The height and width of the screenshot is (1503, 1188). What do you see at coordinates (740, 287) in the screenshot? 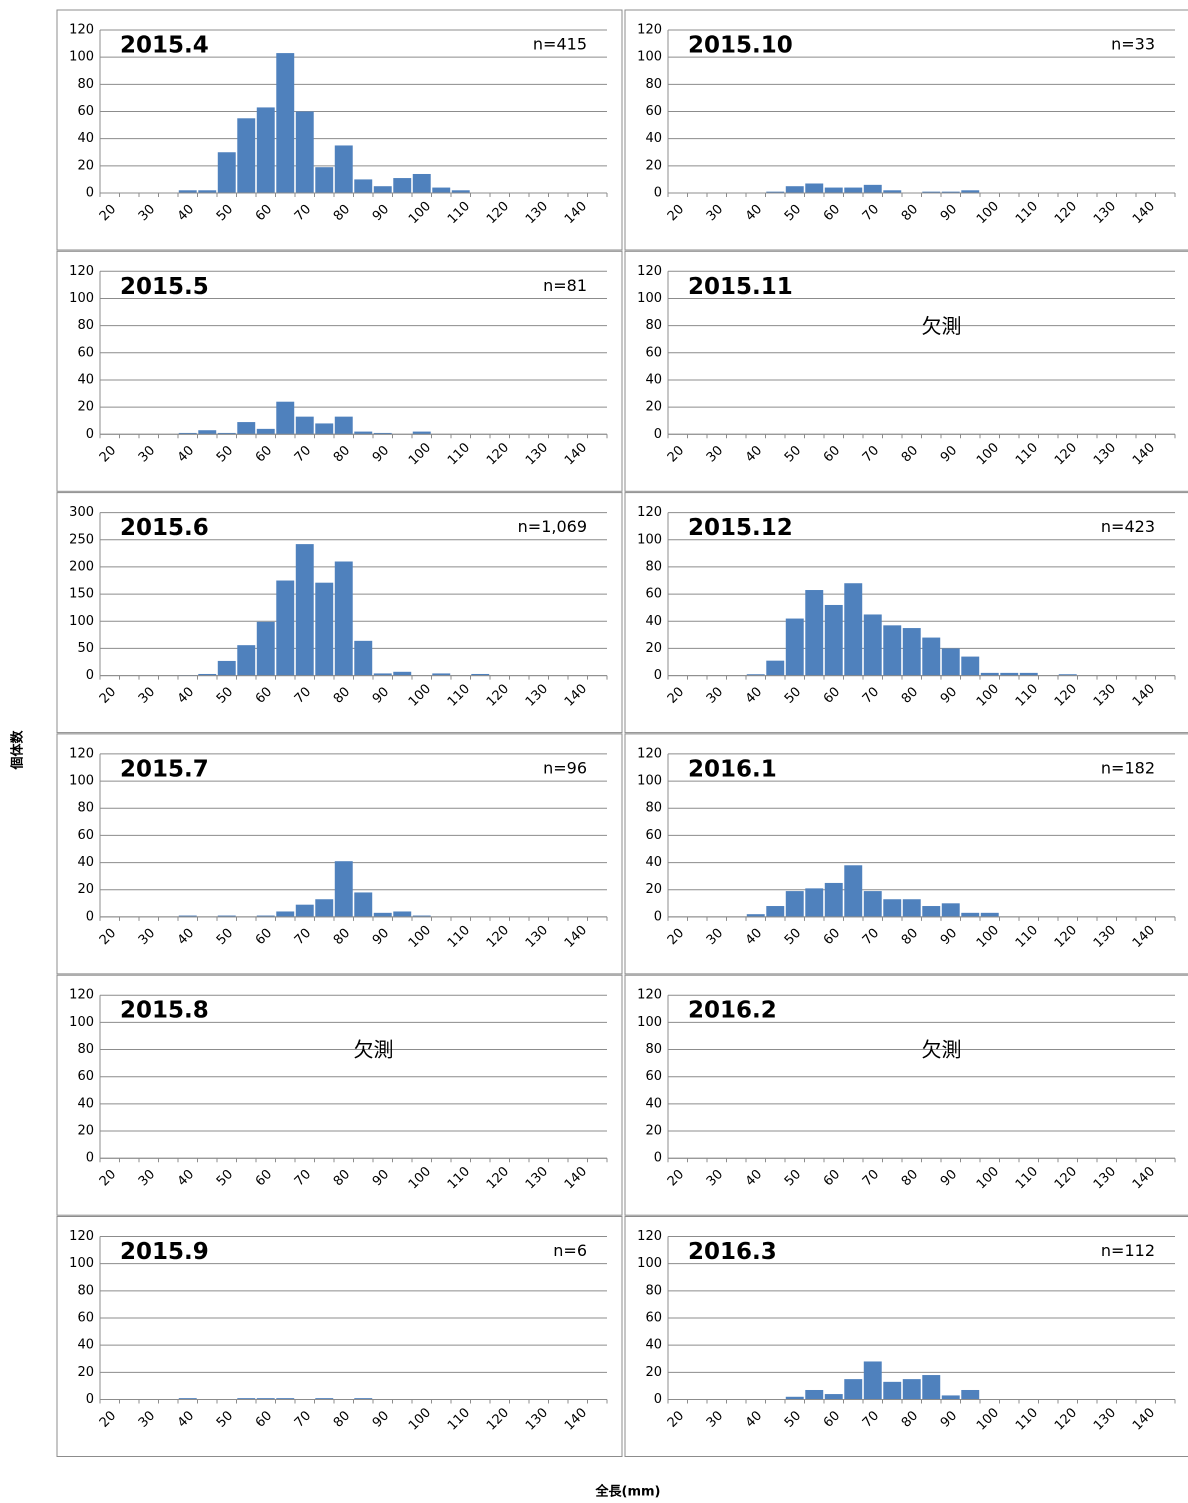
I see `chart-title: 2015.11` at bounding box center [740, 287].